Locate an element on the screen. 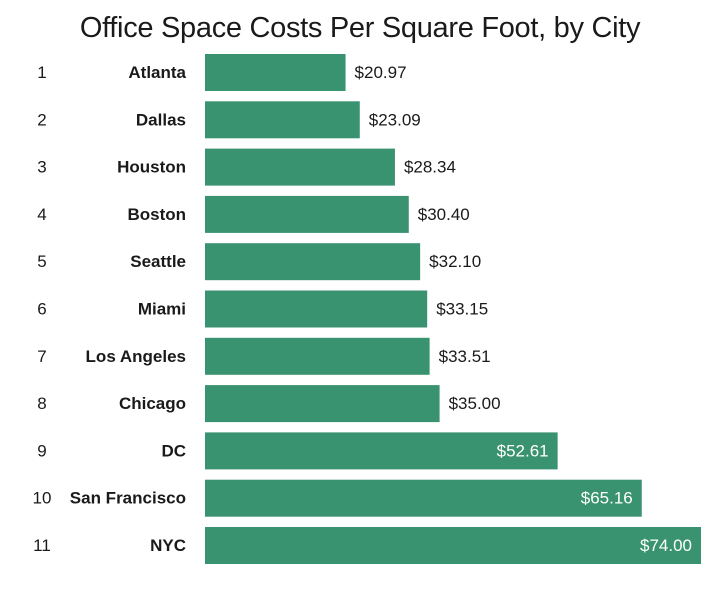  data-label: $33.15 is located at coordinates (462, 309).